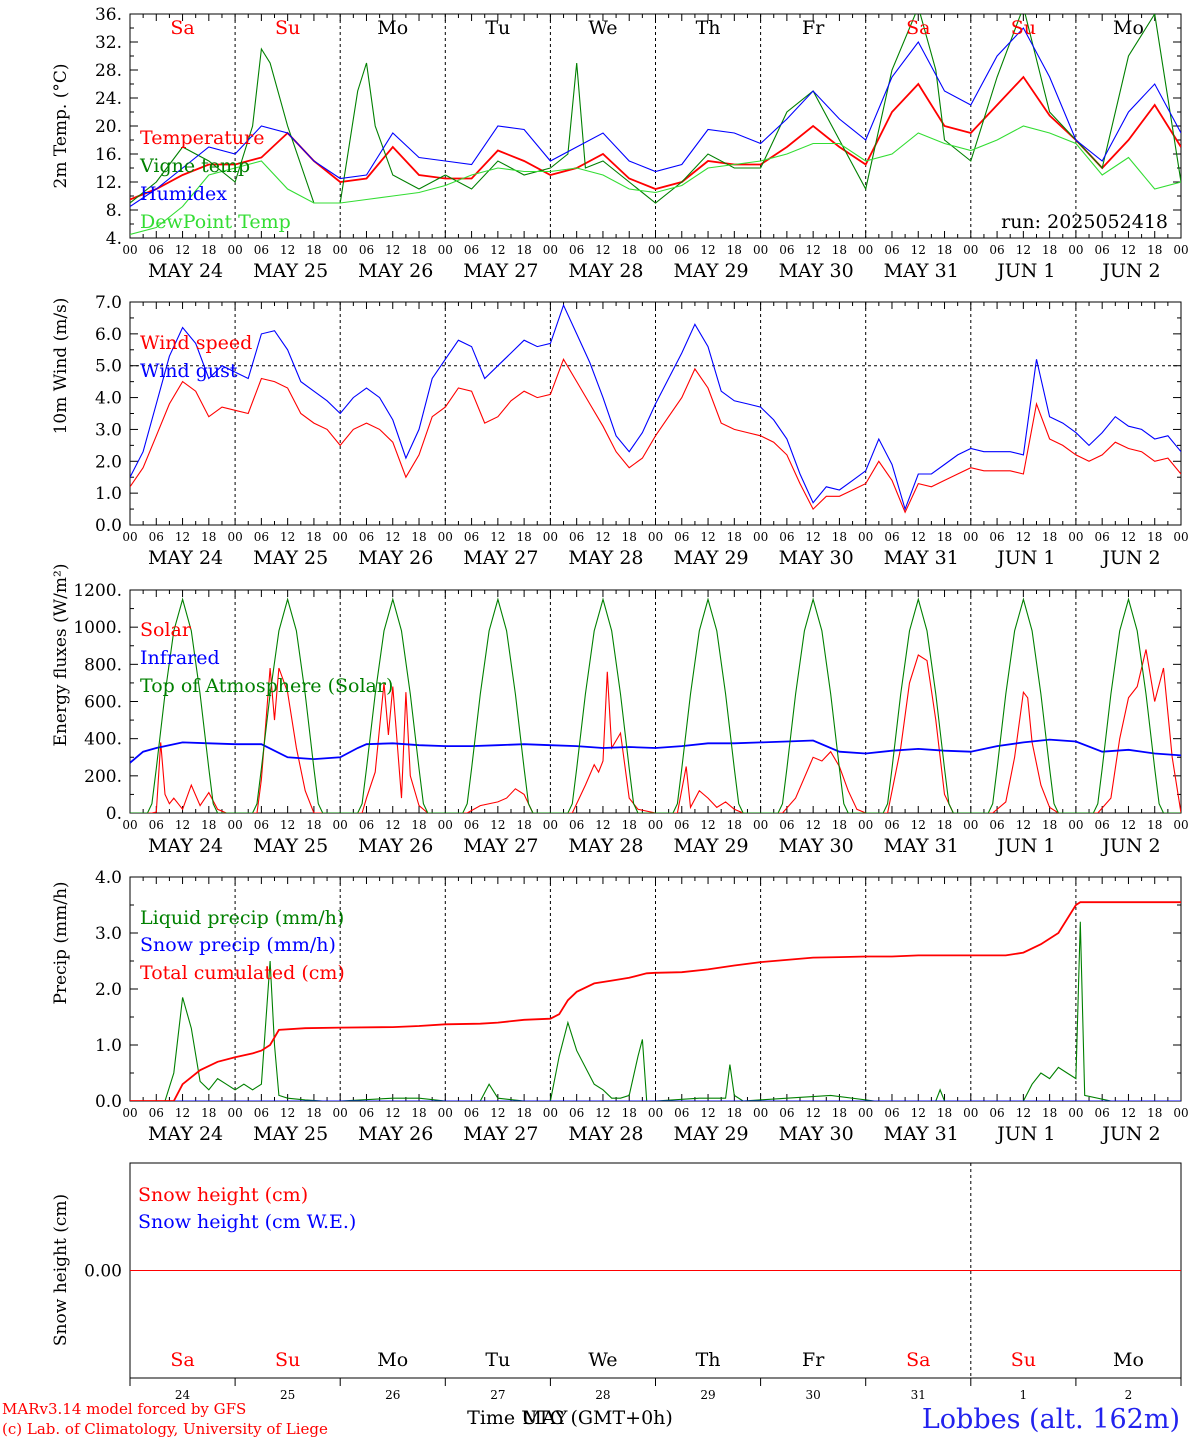  I want to click on plot-frame, so click(655, 413).